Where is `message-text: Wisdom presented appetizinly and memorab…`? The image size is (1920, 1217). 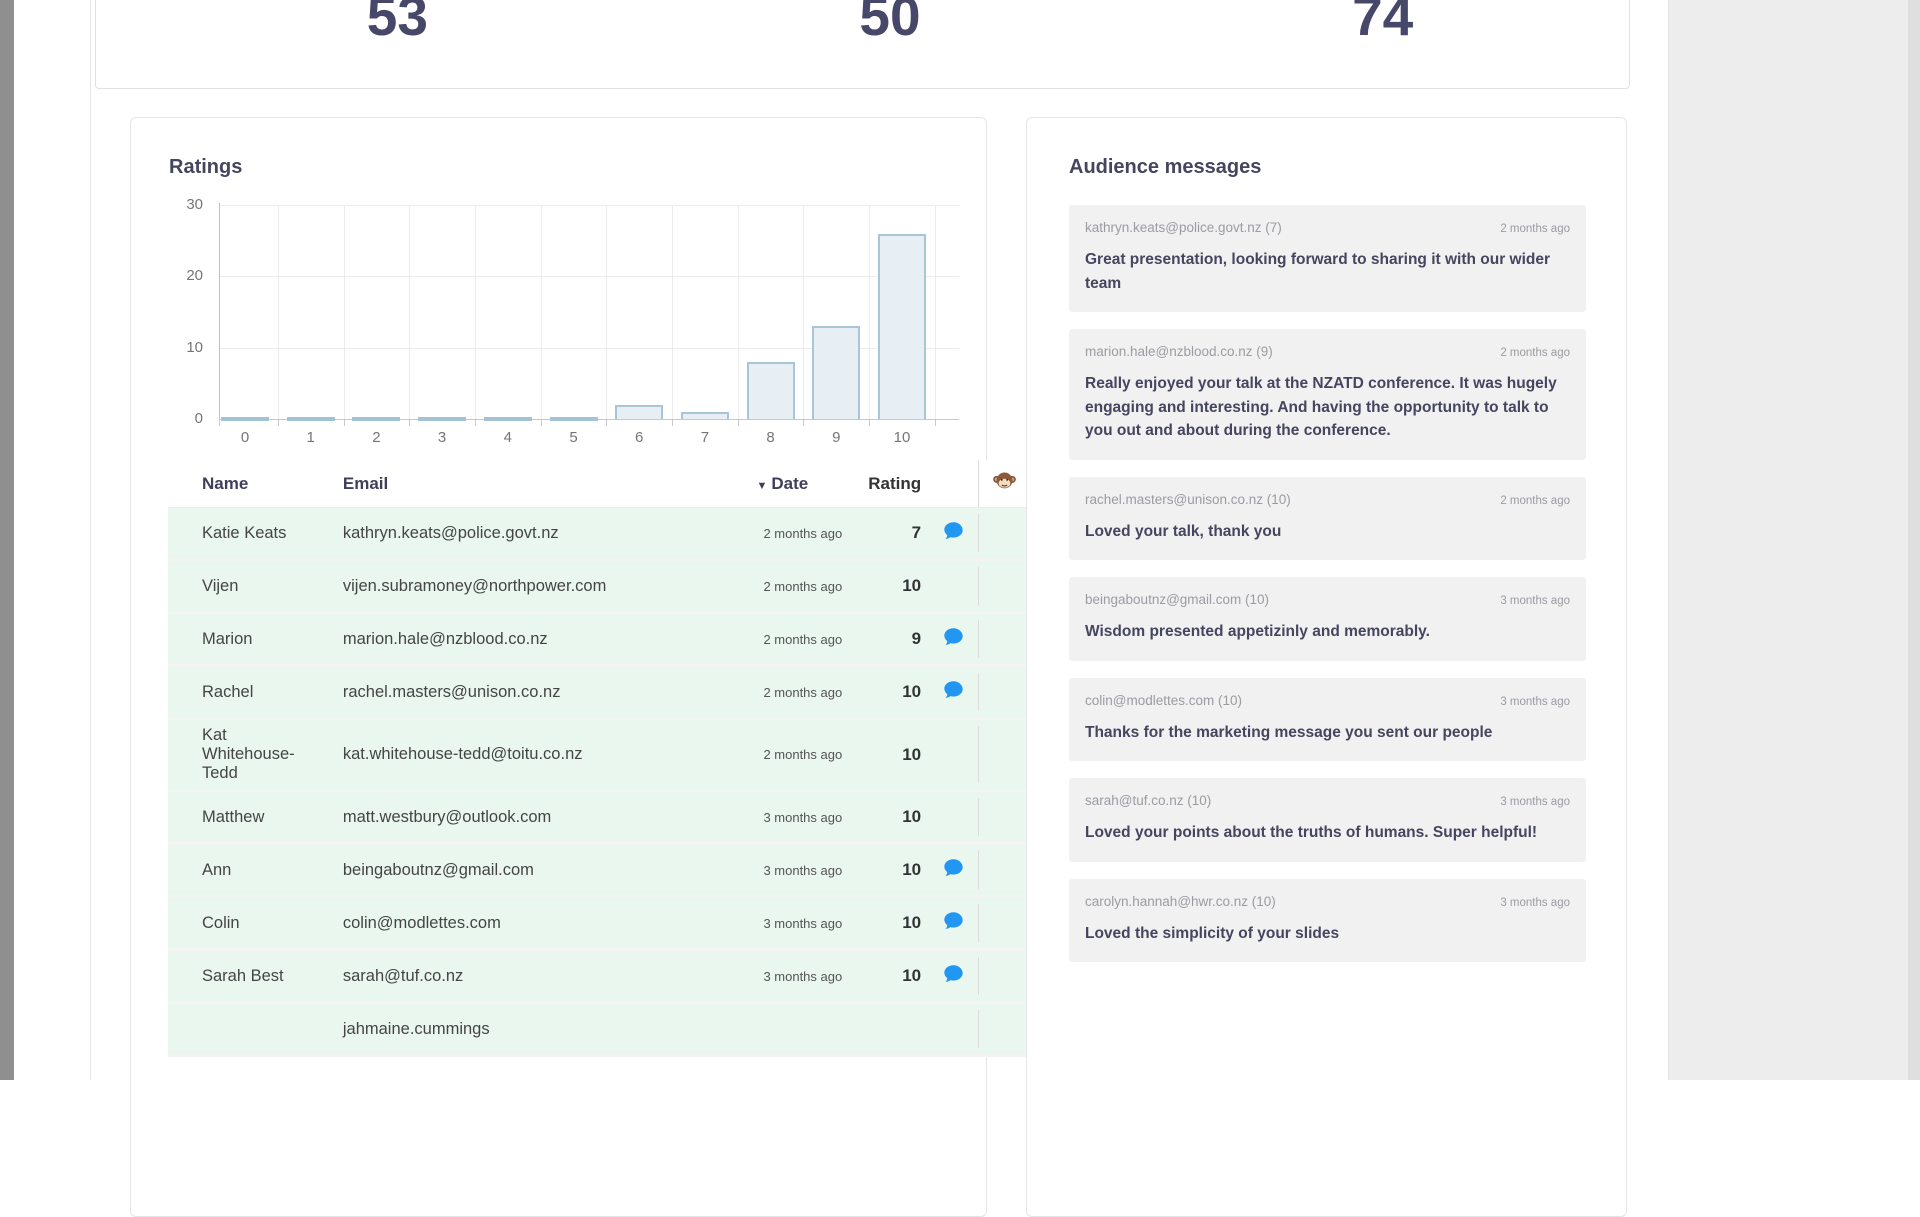 message-text: Wisdom presented appetizinly and memorab… is located at coordinates (1257, 632).